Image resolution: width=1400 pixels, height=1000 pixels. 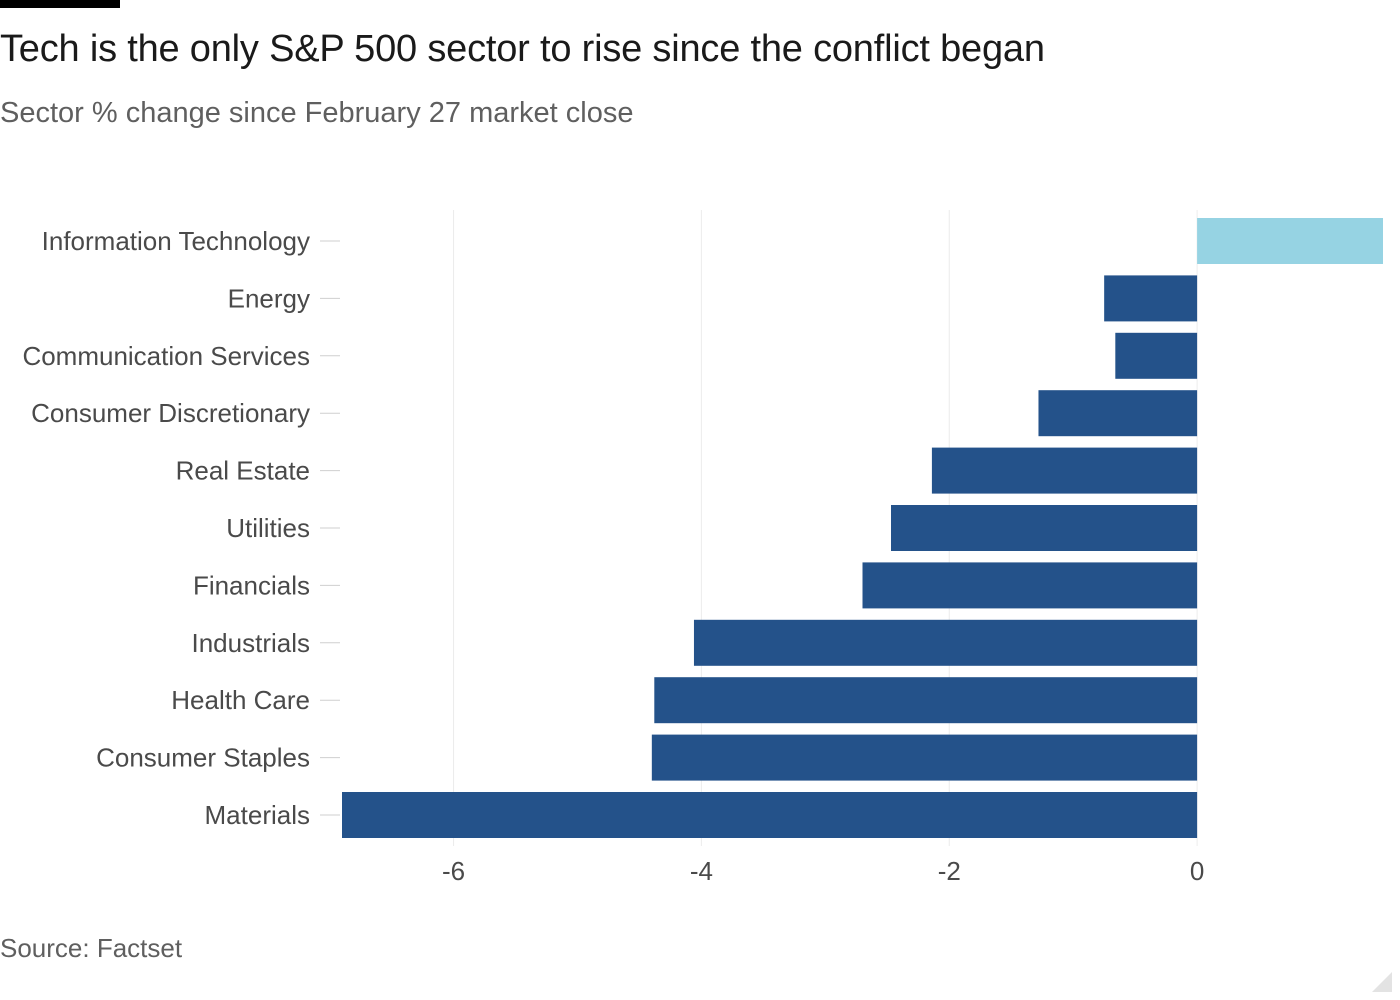 I want to click on bar-consumer-discretionary, so click(x=1118, y=413).